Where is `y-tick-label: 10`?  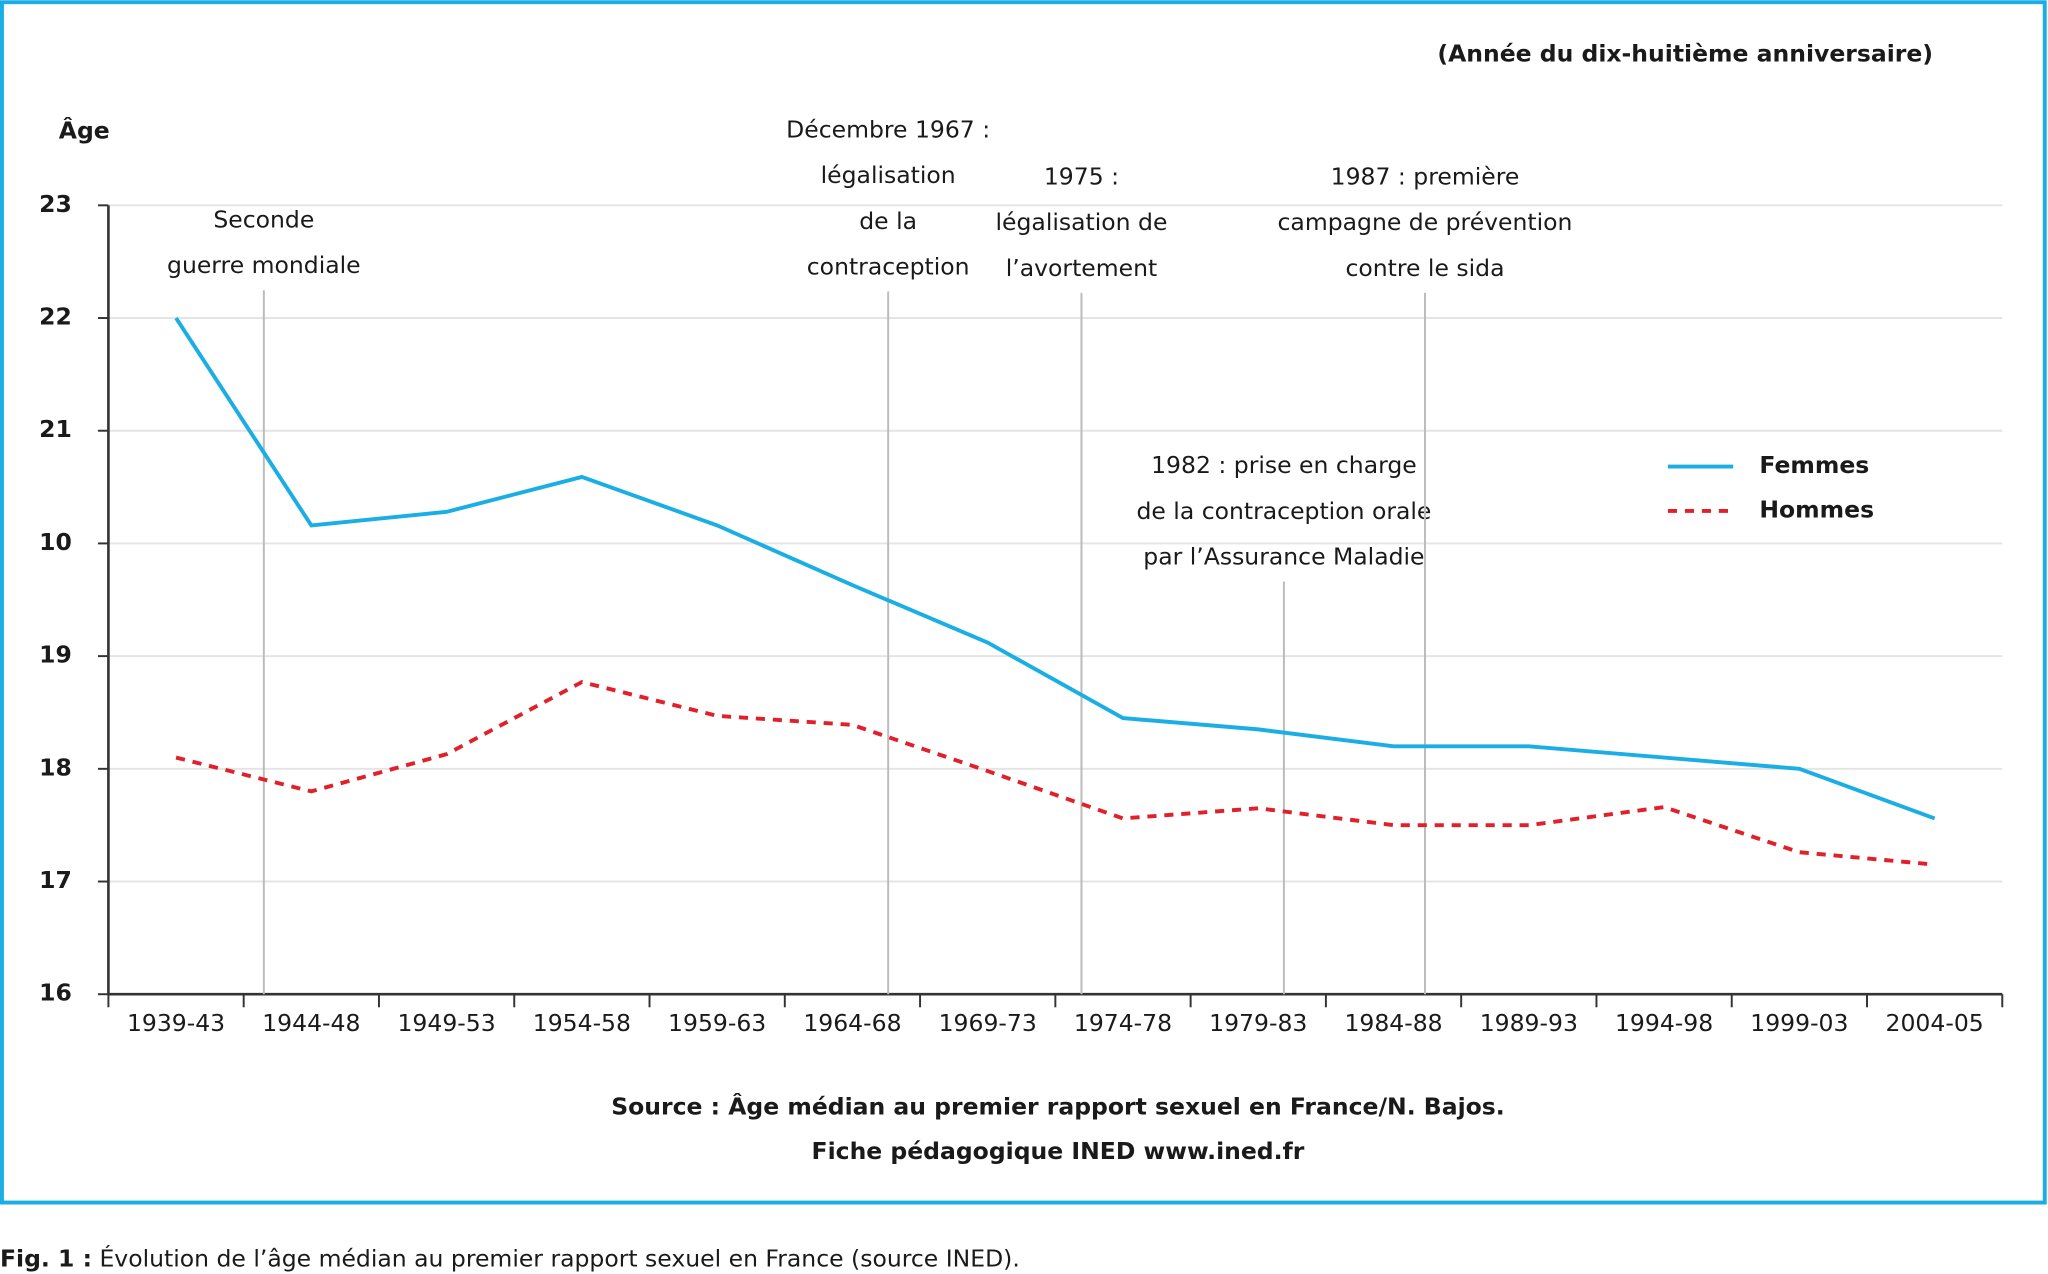
y-tick-label: 10 is located at coordinates (55, 542).